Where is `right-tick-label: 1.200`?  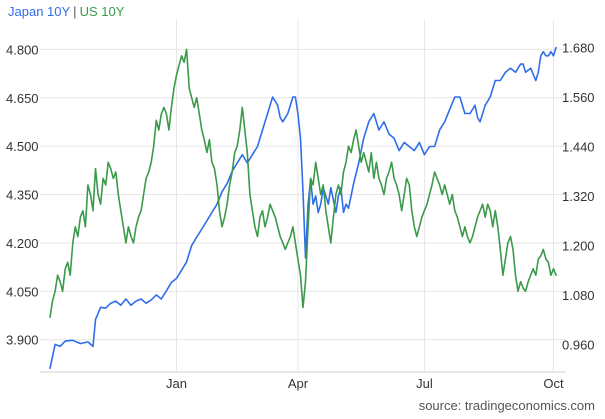 right-tick-label: 1.200 is located at coordinates (578, 245).